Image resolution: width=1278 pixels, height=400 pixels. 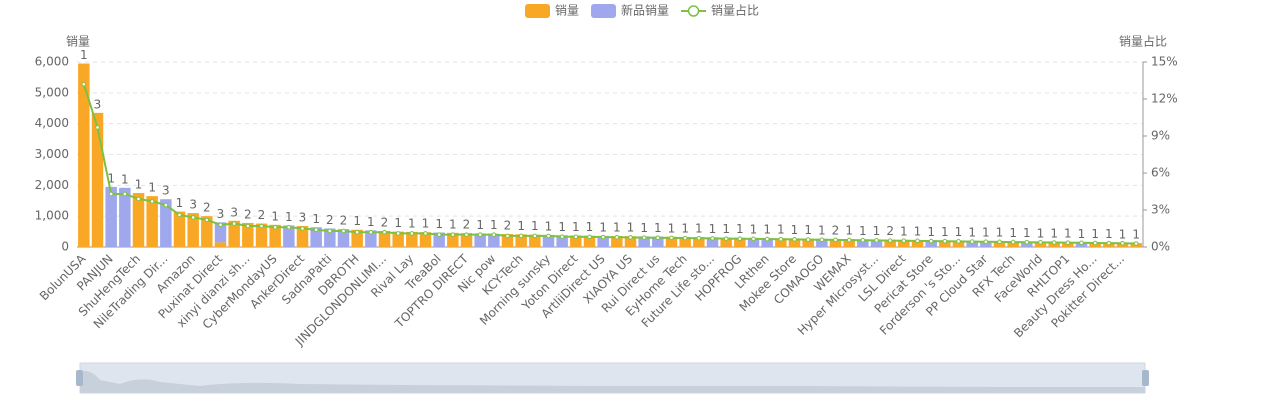 What do you see at coordinates (1160, 136) in the screenshot?
I see `y2-tick-label: 9%` at bounding box center [1160, 136].